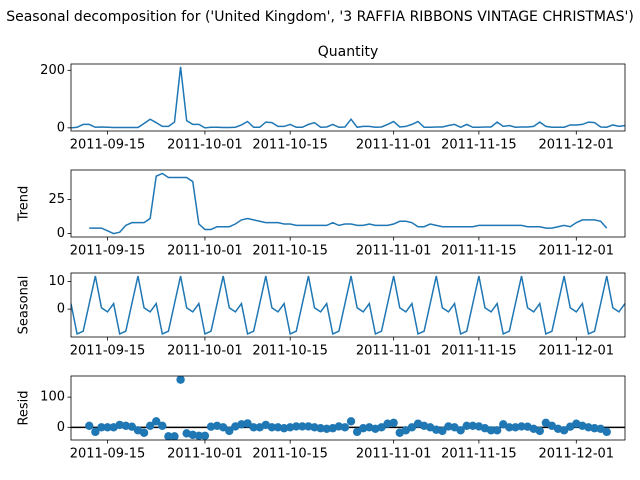 This screenshot has height=480, width=640. I want to click on y-axis-label: Resid, so click(24, 407).